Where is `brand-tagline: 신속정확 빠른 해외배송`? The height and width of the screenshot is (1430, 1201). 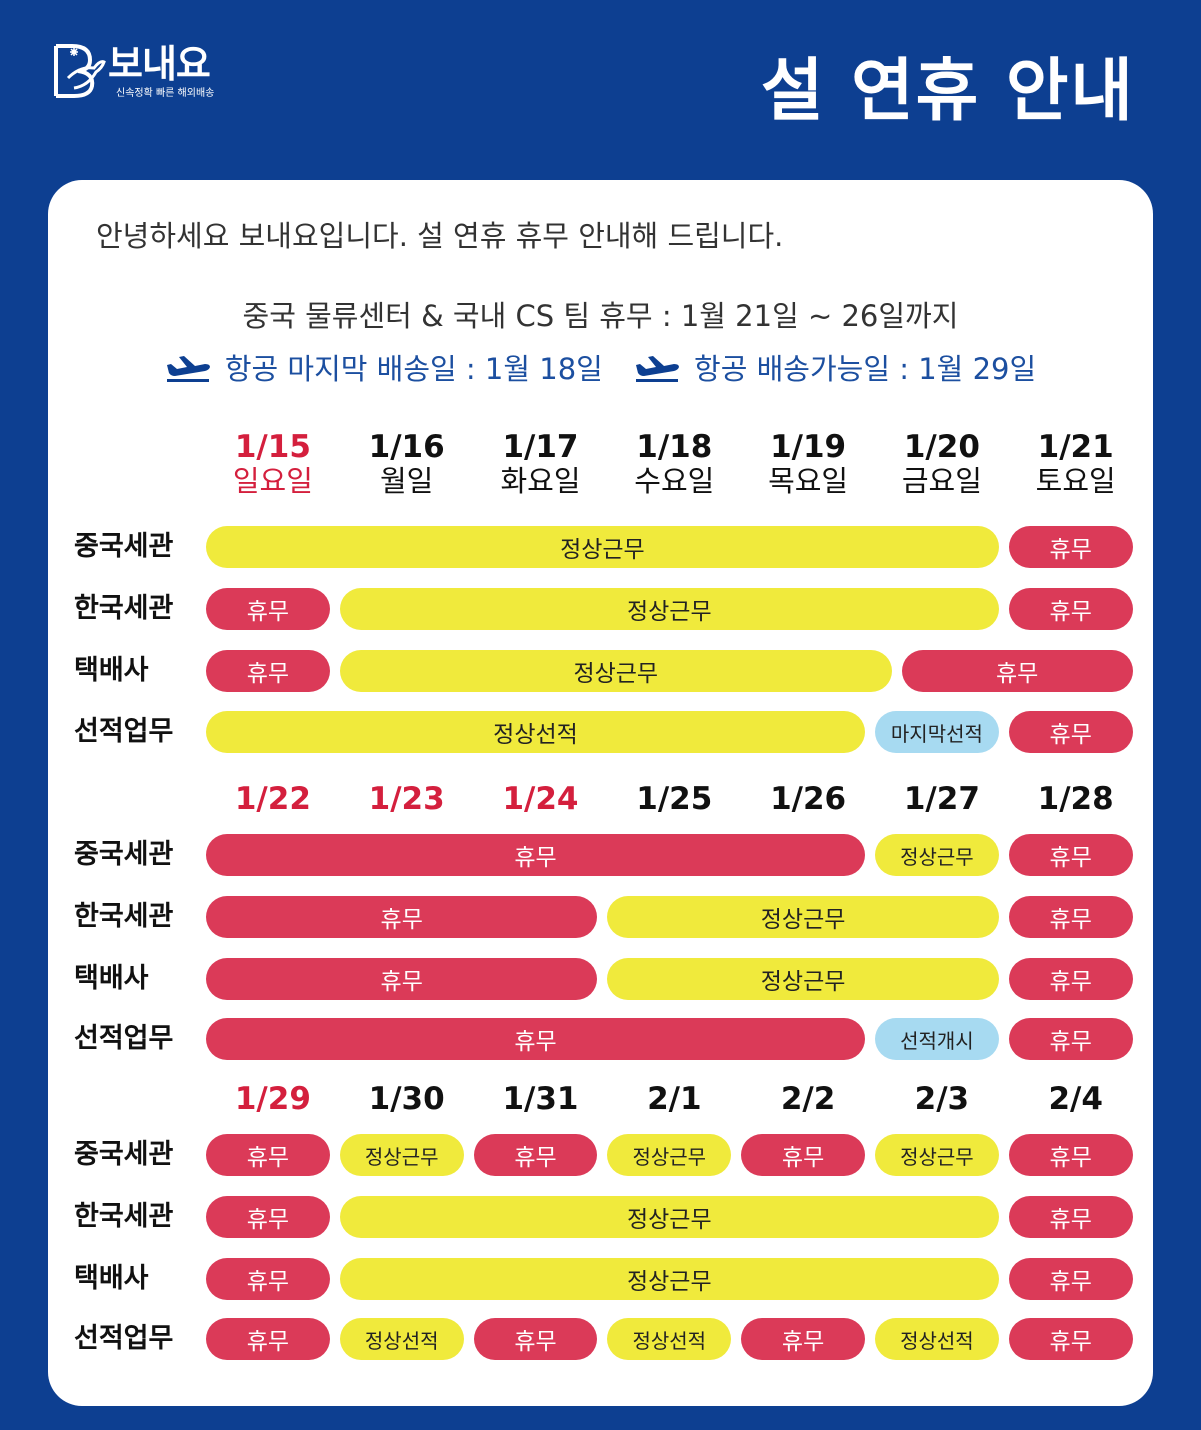
brand-tagline: 신속정확 빠른 해외배송 is located at coordinates (165, 93).